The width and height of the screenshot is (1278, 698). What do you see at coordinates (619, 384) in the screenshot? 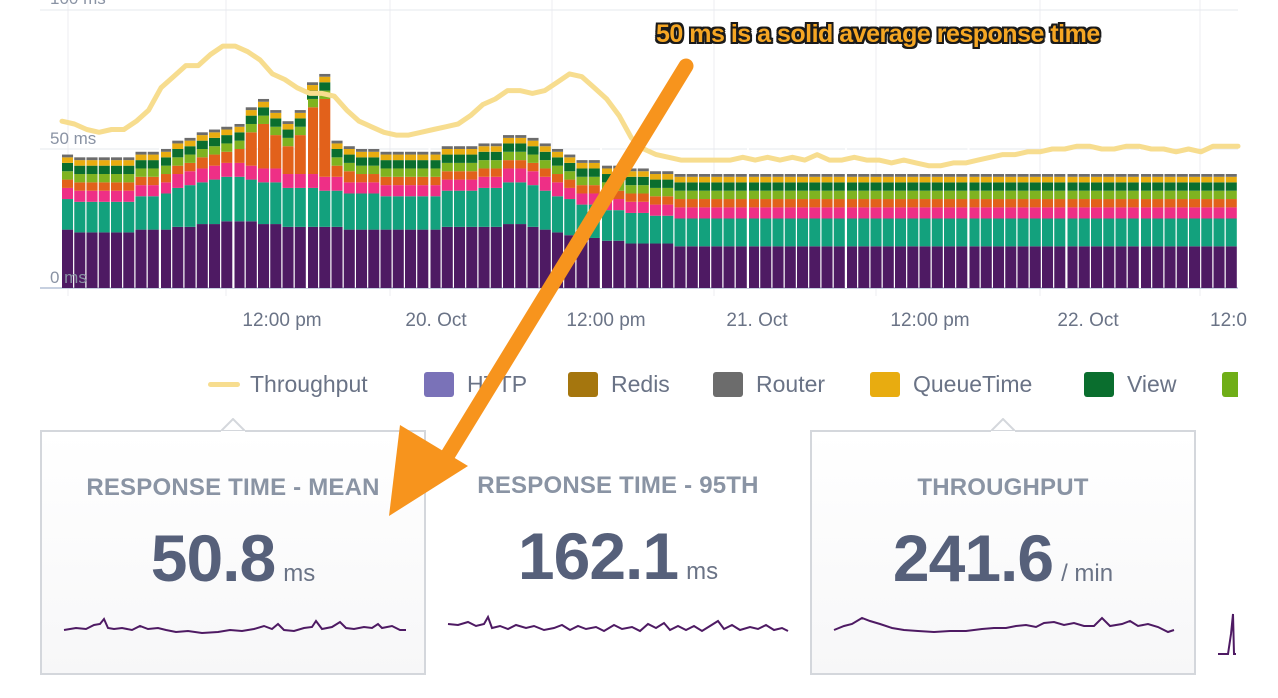
I see `legend-item-redis: Redis` at bounding box center [619, 384].